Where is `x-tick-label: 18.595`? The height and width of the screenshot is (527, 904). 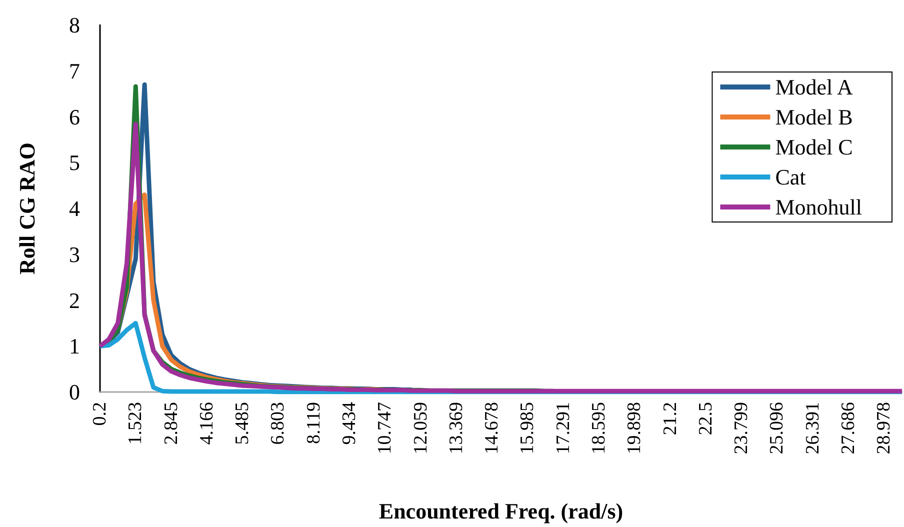 x-tick-label: 18.595 is located at coordinates (599, 428).